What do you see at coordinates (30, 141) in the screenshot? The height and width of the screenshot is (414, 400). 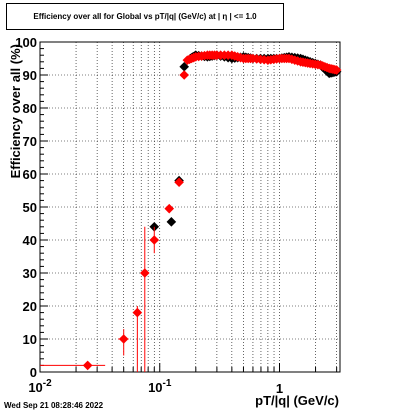 I see `y-tick-label: 70` at bounding box center [30, 141].